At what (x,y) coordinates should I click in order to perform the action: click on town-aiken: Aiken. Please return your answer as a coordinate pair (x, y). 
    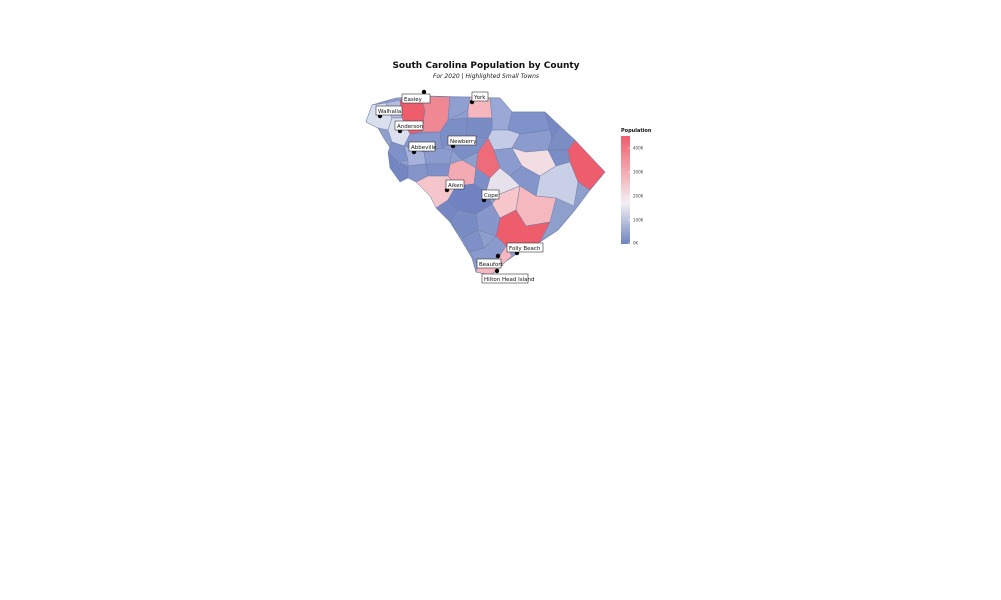
    Looking at the image, I should click on (454, 186).